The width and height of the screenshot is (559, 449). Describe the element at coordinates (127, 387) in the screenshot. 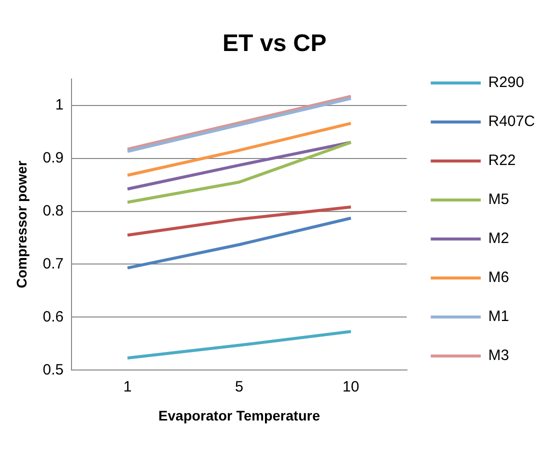

I see `x-tick-label: 1` at that location.